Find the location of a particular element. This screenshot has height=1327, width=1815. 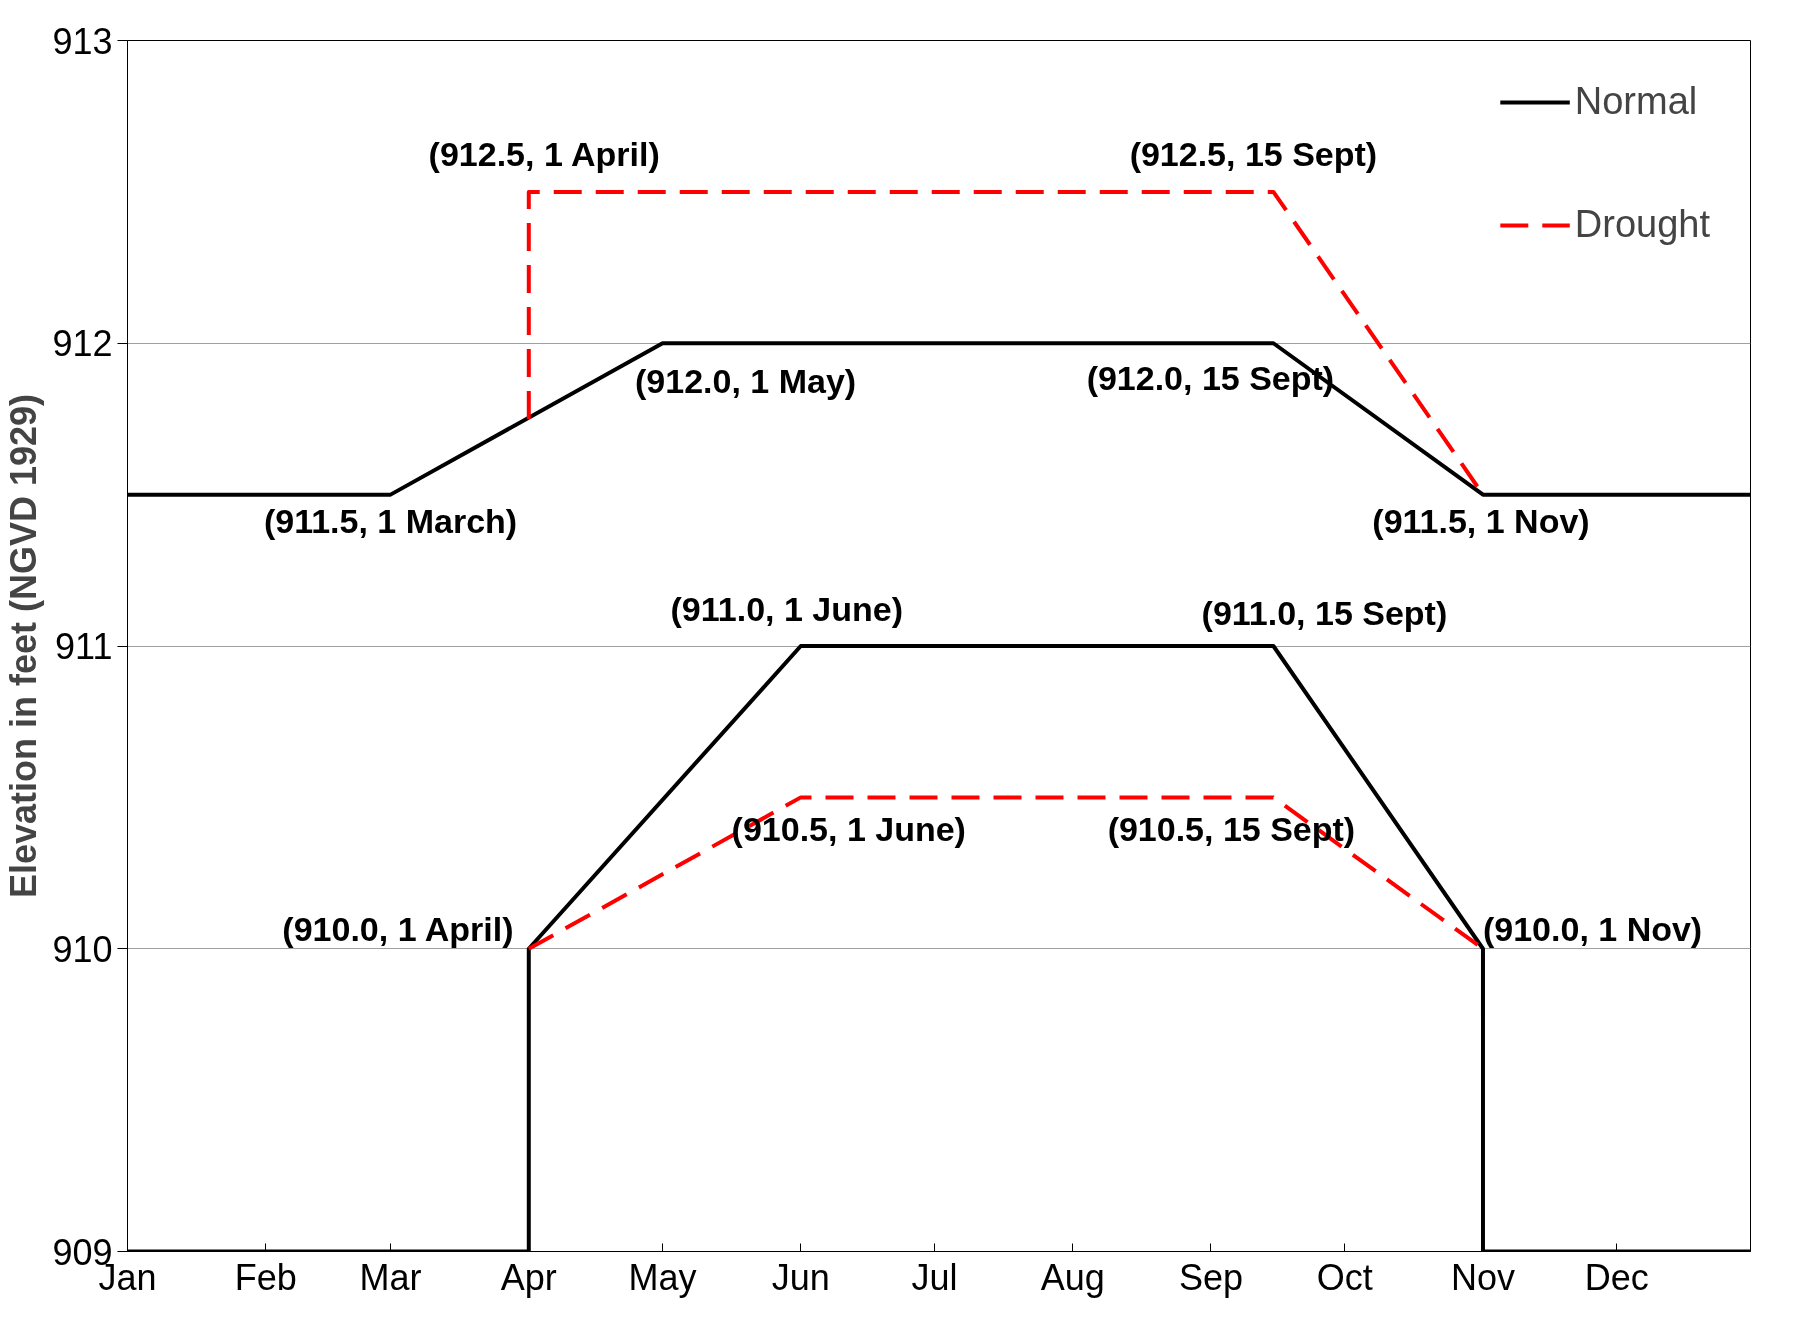

annotation: (910.0, 1 Nov) is located at coordinates (1592, 928).